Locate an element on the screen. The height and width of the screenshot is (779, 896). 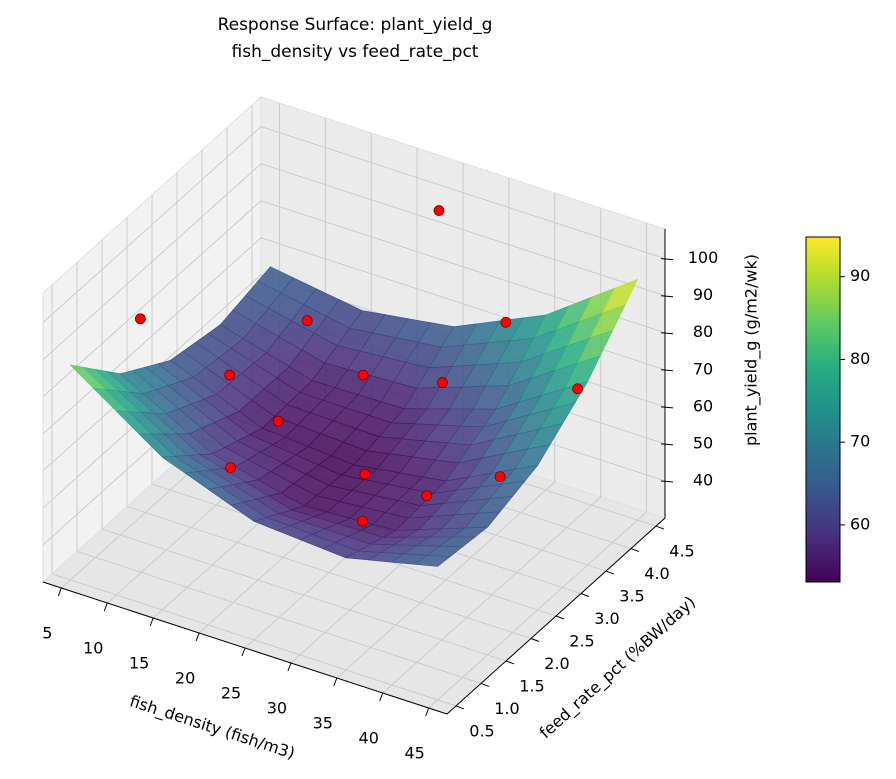
x-tick-label: 40 is located at coordinates (369, 738).